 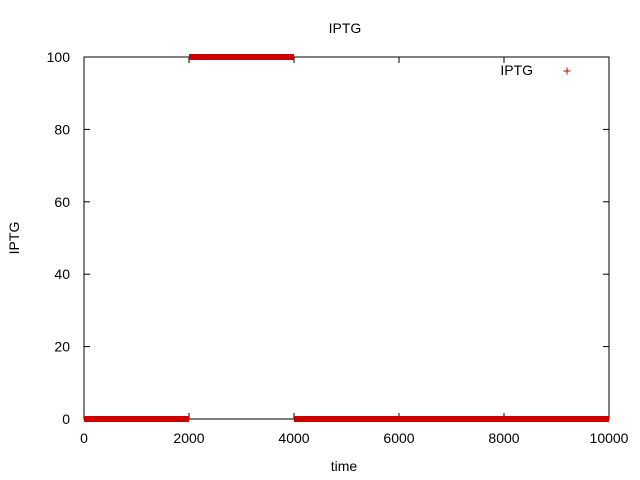 I want to click on y-axis-label: IPTG, so click(x=14, y=238).